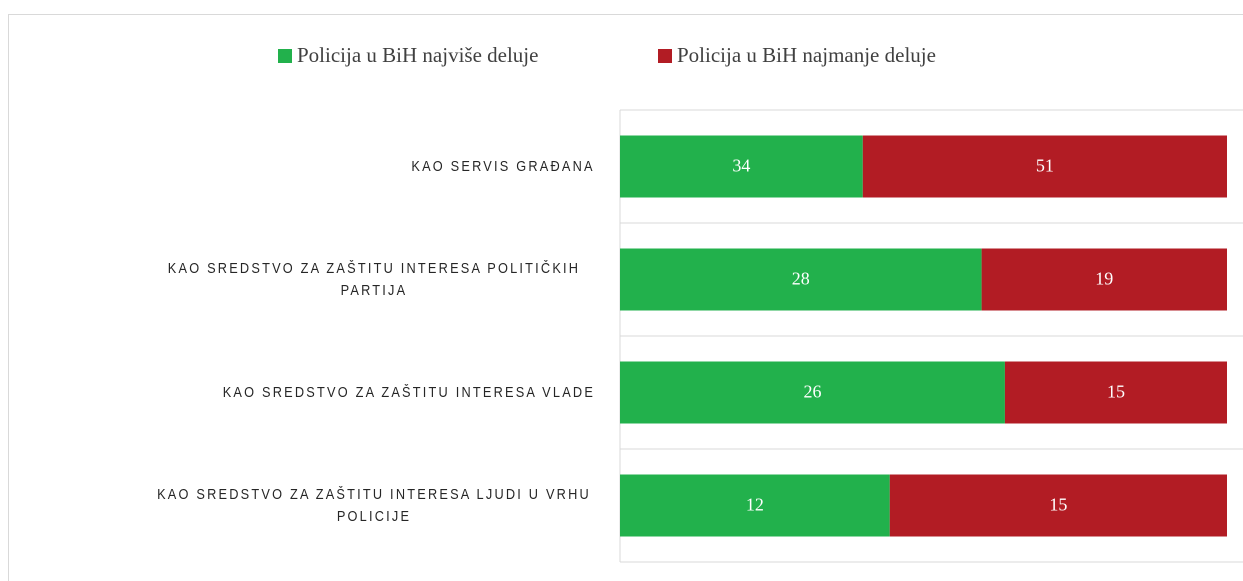 The height and width of the screenshot is (581, 1243). I want to click on data-label: 34, so click(741, 166).